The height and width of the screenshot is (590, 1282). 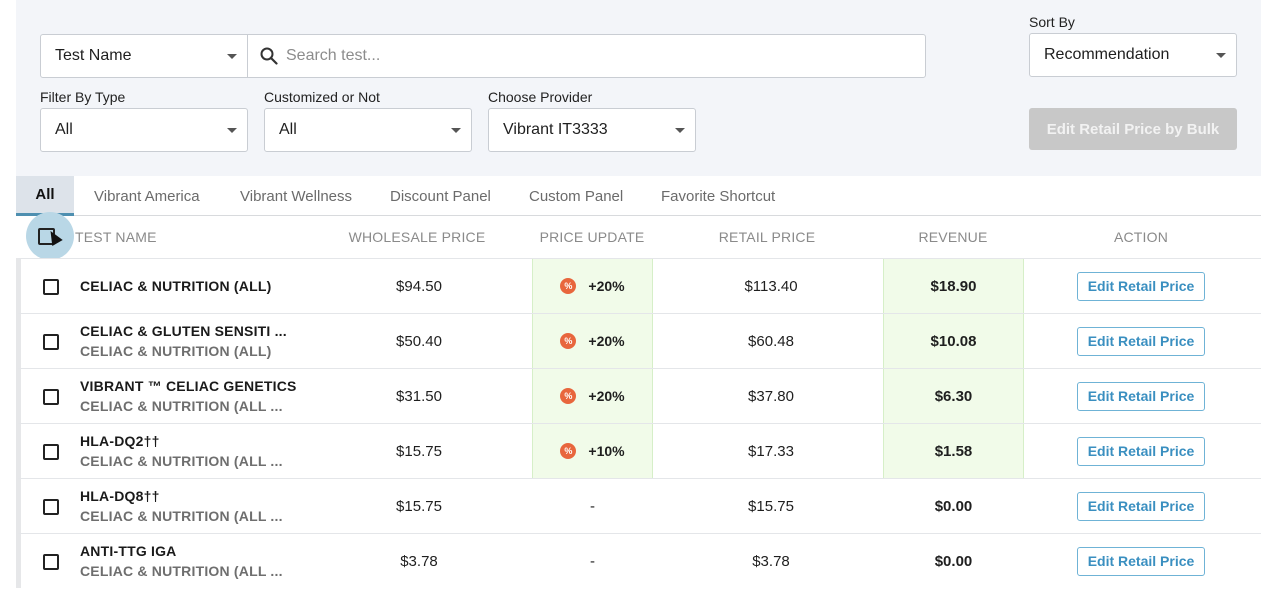 I want to click on provider-select: Vibrant IT3333, so click(x=592, y=130).